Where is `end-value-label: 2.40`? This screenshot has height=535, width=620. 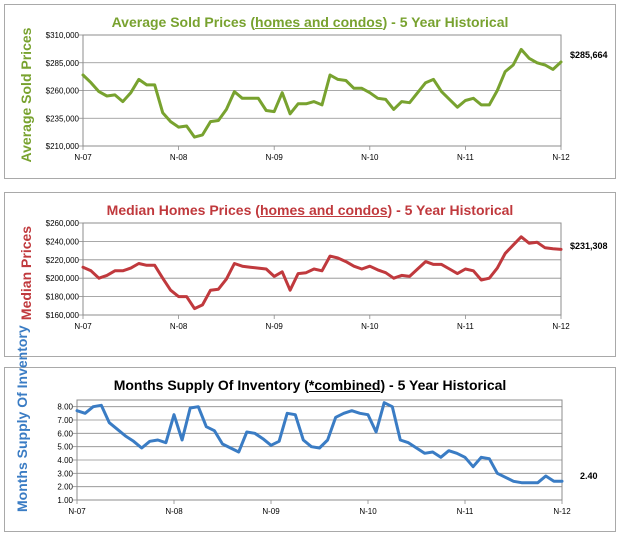
end-value-label: 2.40 is located at coordinates (589, 476).